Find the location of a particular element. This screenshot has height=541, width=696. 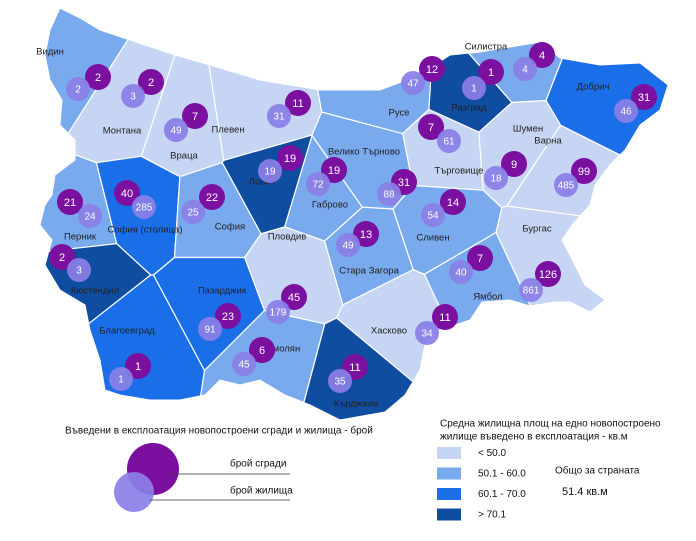

region-name: Добрич is located at coordinates (593, 87).